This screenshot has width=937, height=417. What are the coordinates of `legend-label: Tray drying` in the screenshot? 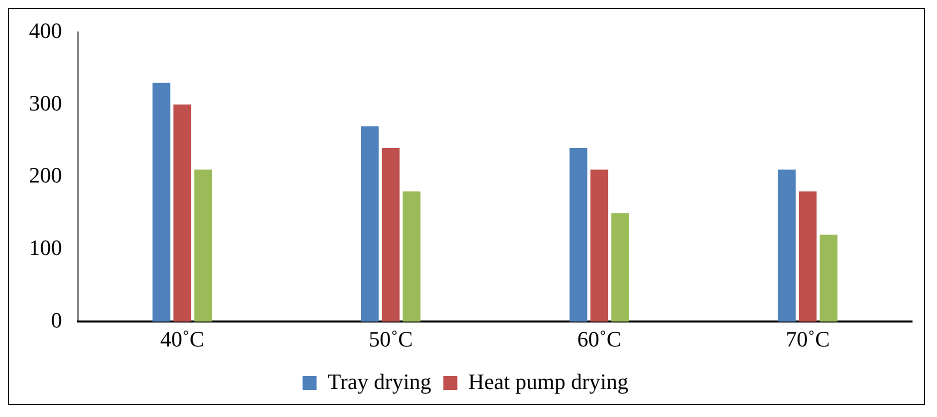 It's located at (380, 381).